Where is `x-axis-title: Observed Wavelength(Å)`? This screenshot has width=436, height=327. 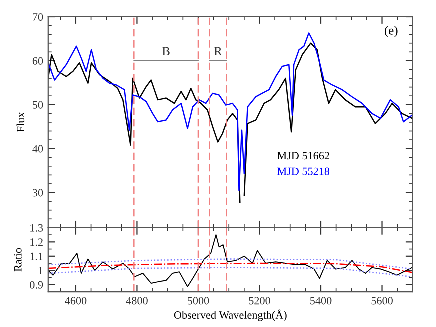
x-axis-title: Observed Wavelength(Å) is located at coordinates (230, 316).